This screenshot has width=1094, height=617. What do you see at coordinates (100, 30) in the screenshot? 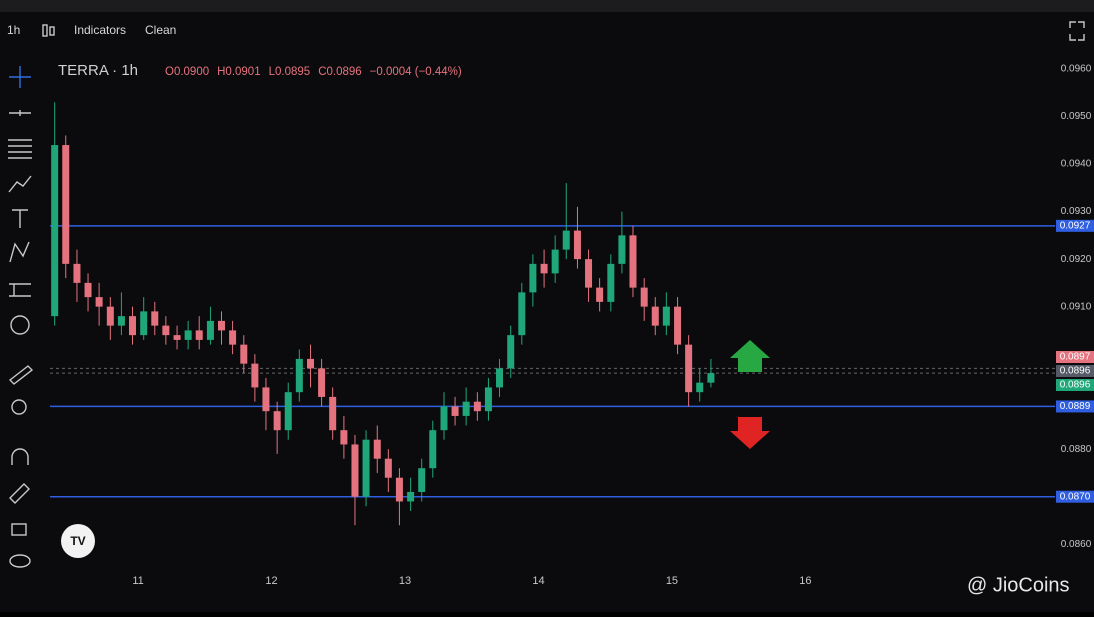
I see `indicators-button: Indicators` at bounding box center [100, 30].